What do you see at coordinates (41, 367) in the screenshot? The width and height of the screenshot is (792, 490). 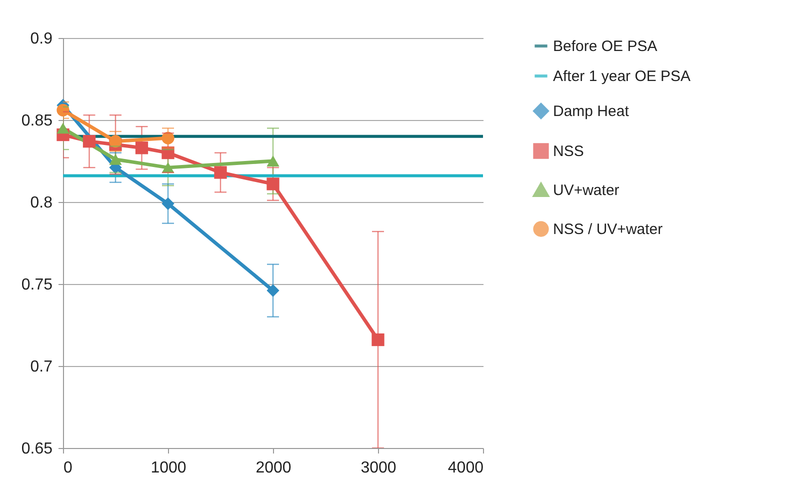 I see `y-tick-label: 0.7` at bounding box center [41, 367].